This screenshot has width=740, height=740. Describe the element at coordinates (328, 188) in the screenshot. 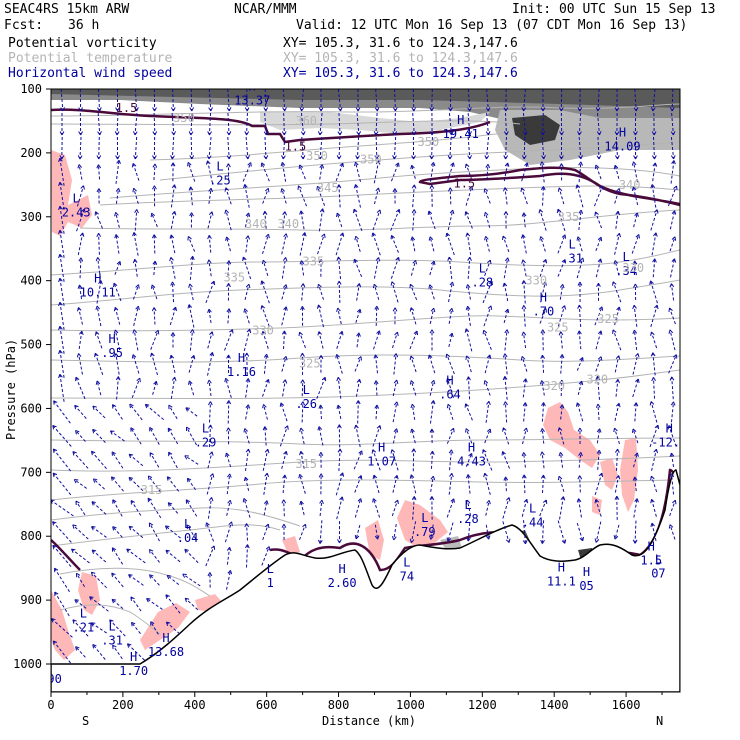

I see `theta-contour-label: 345` at that location.